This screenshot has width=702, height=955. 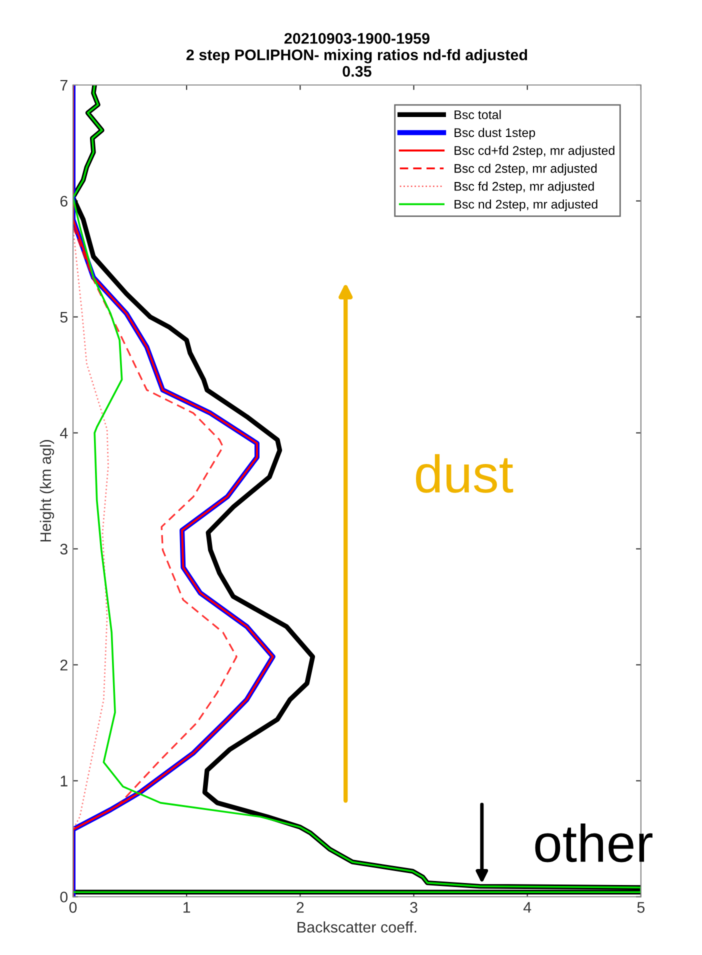 I want to click on y-tick-label: 2, so click(x=64, y=665).